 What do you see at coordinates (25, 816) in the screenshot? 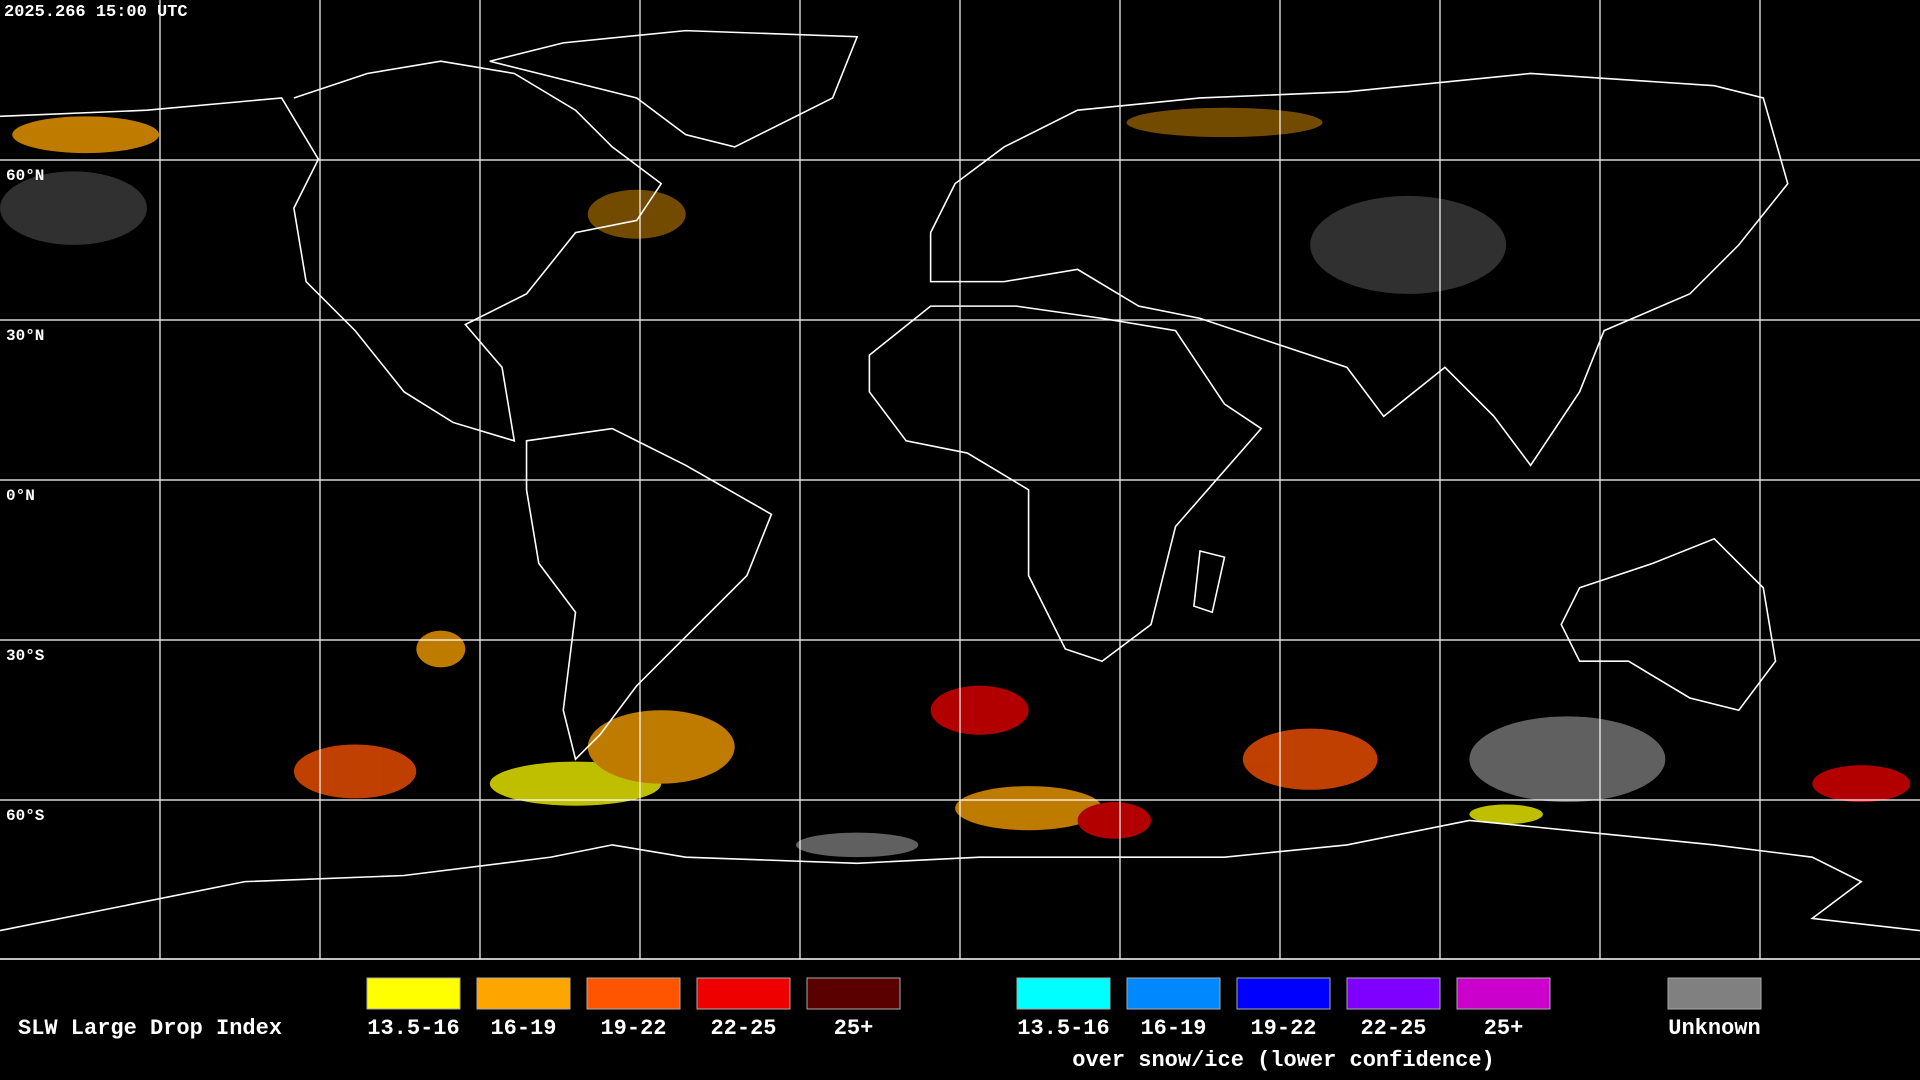
I see `latitude-label: 60°S` at bounding box center [25, 816].